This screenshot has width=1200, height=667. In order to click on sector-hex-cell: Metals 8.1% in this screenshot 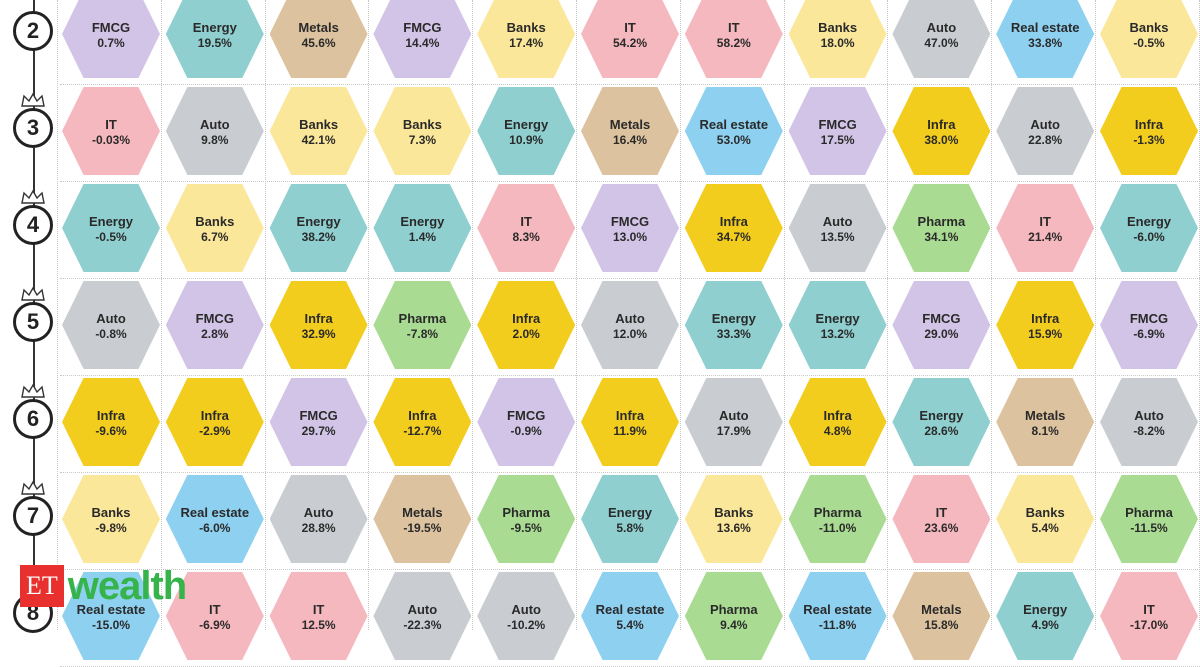, I will do `click(1045, 422)`.